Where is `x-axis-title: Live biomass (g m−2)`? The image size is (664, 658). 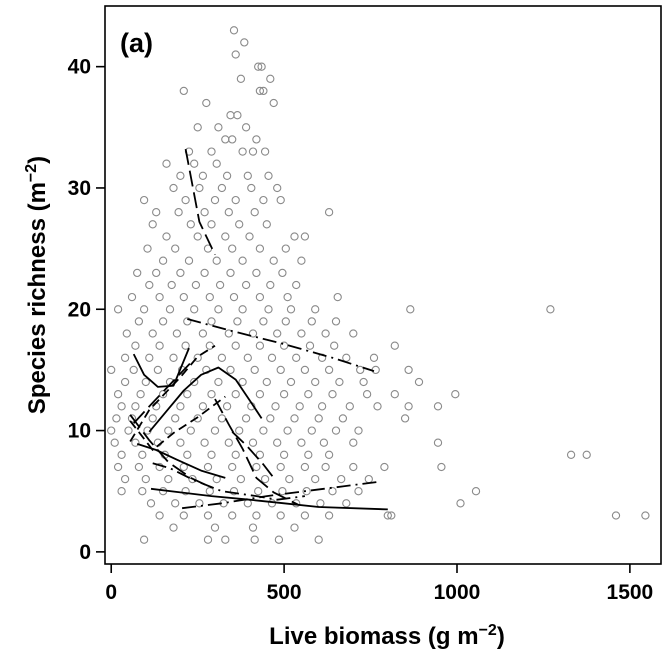
x-axis-title: Live biomass (g m−2) is located at coordinates (387, 636).